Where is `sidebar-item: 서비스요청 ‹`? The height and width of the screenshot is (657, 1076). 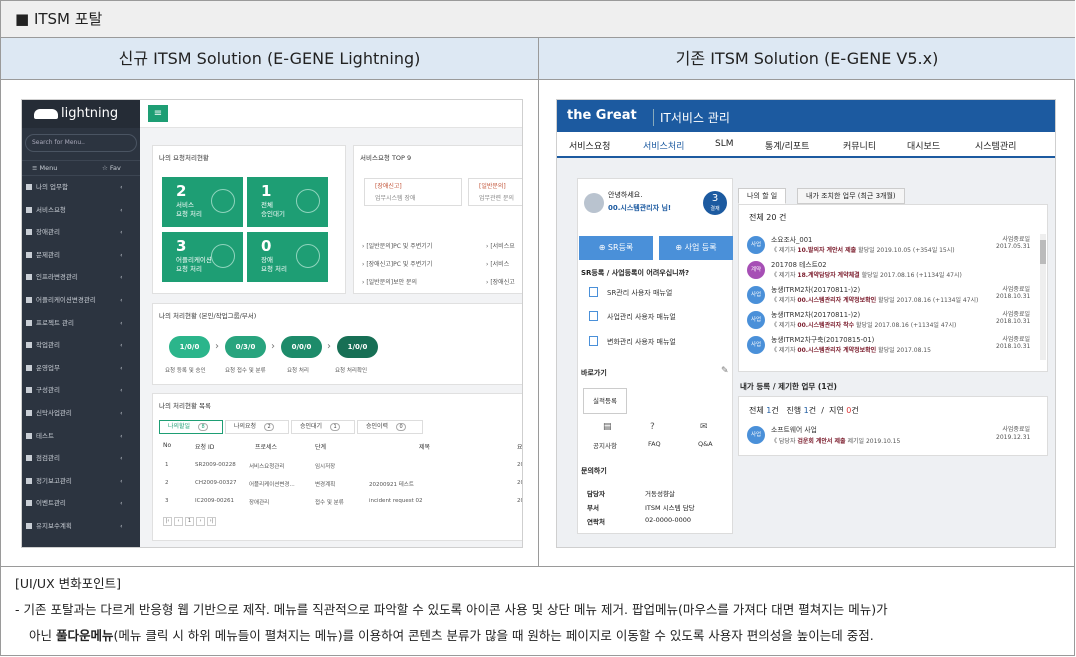 sidebar-item: 서비스요청 ‹ is located at coordinates (81, 210).